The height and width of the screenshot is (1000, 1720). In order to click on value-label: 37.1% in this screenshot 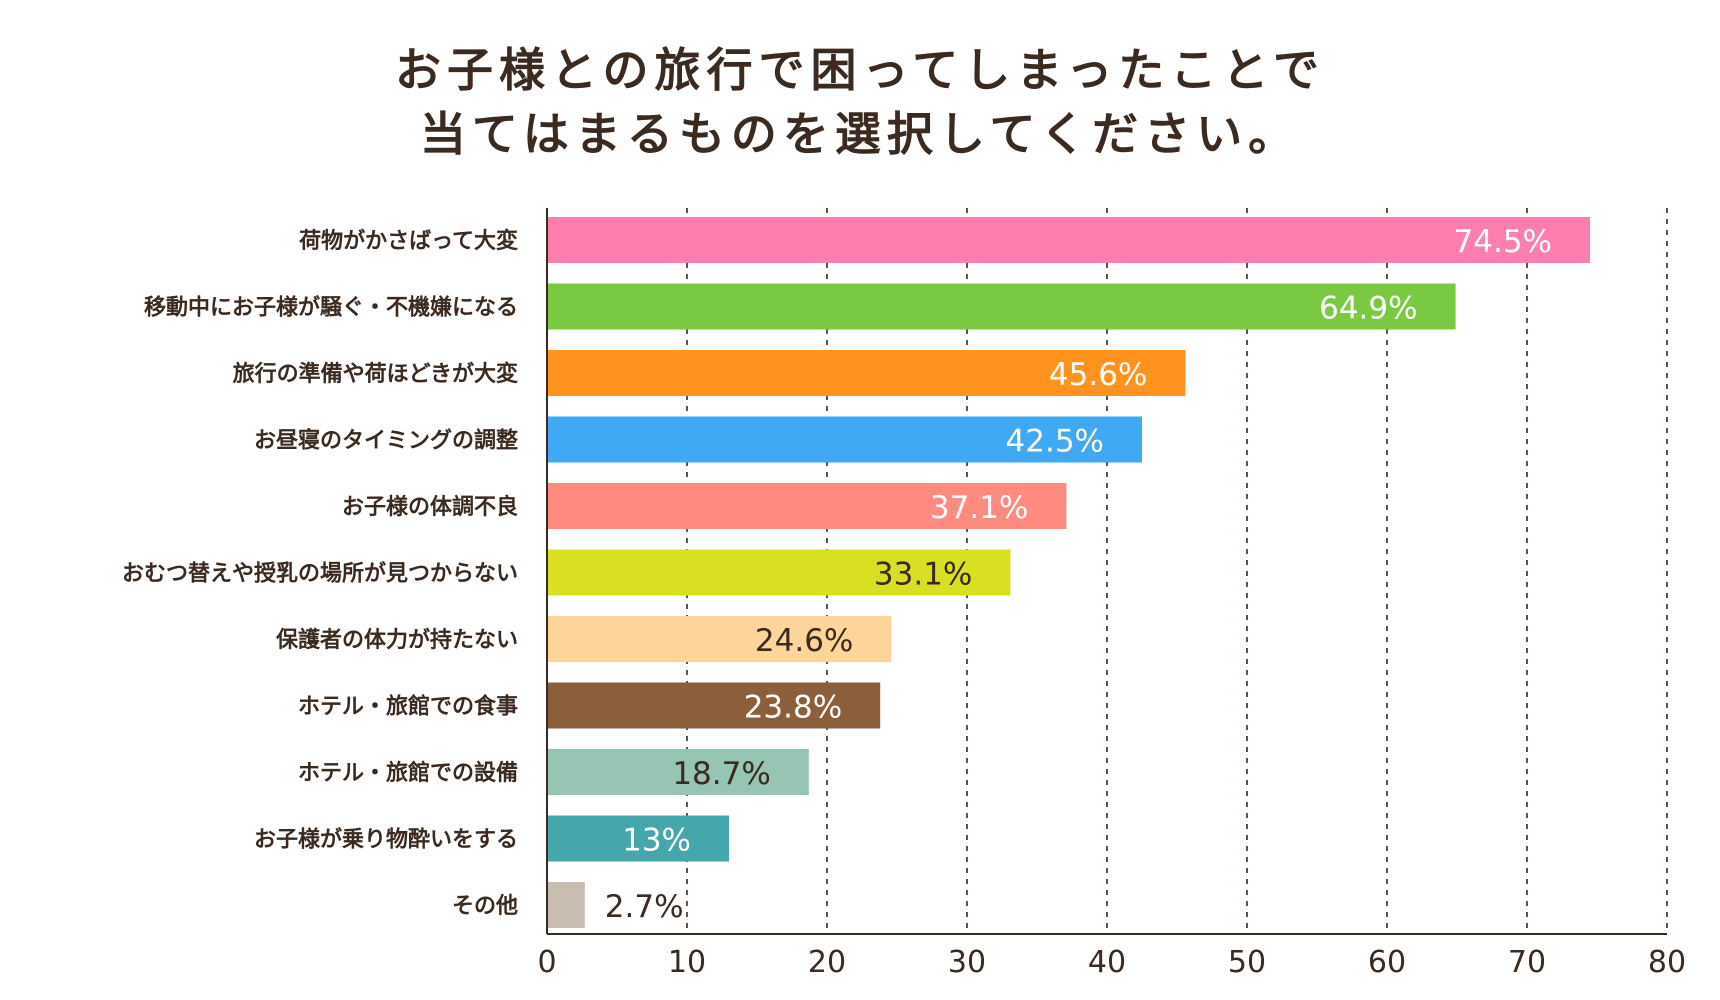, I will do `click(979, 508)`.